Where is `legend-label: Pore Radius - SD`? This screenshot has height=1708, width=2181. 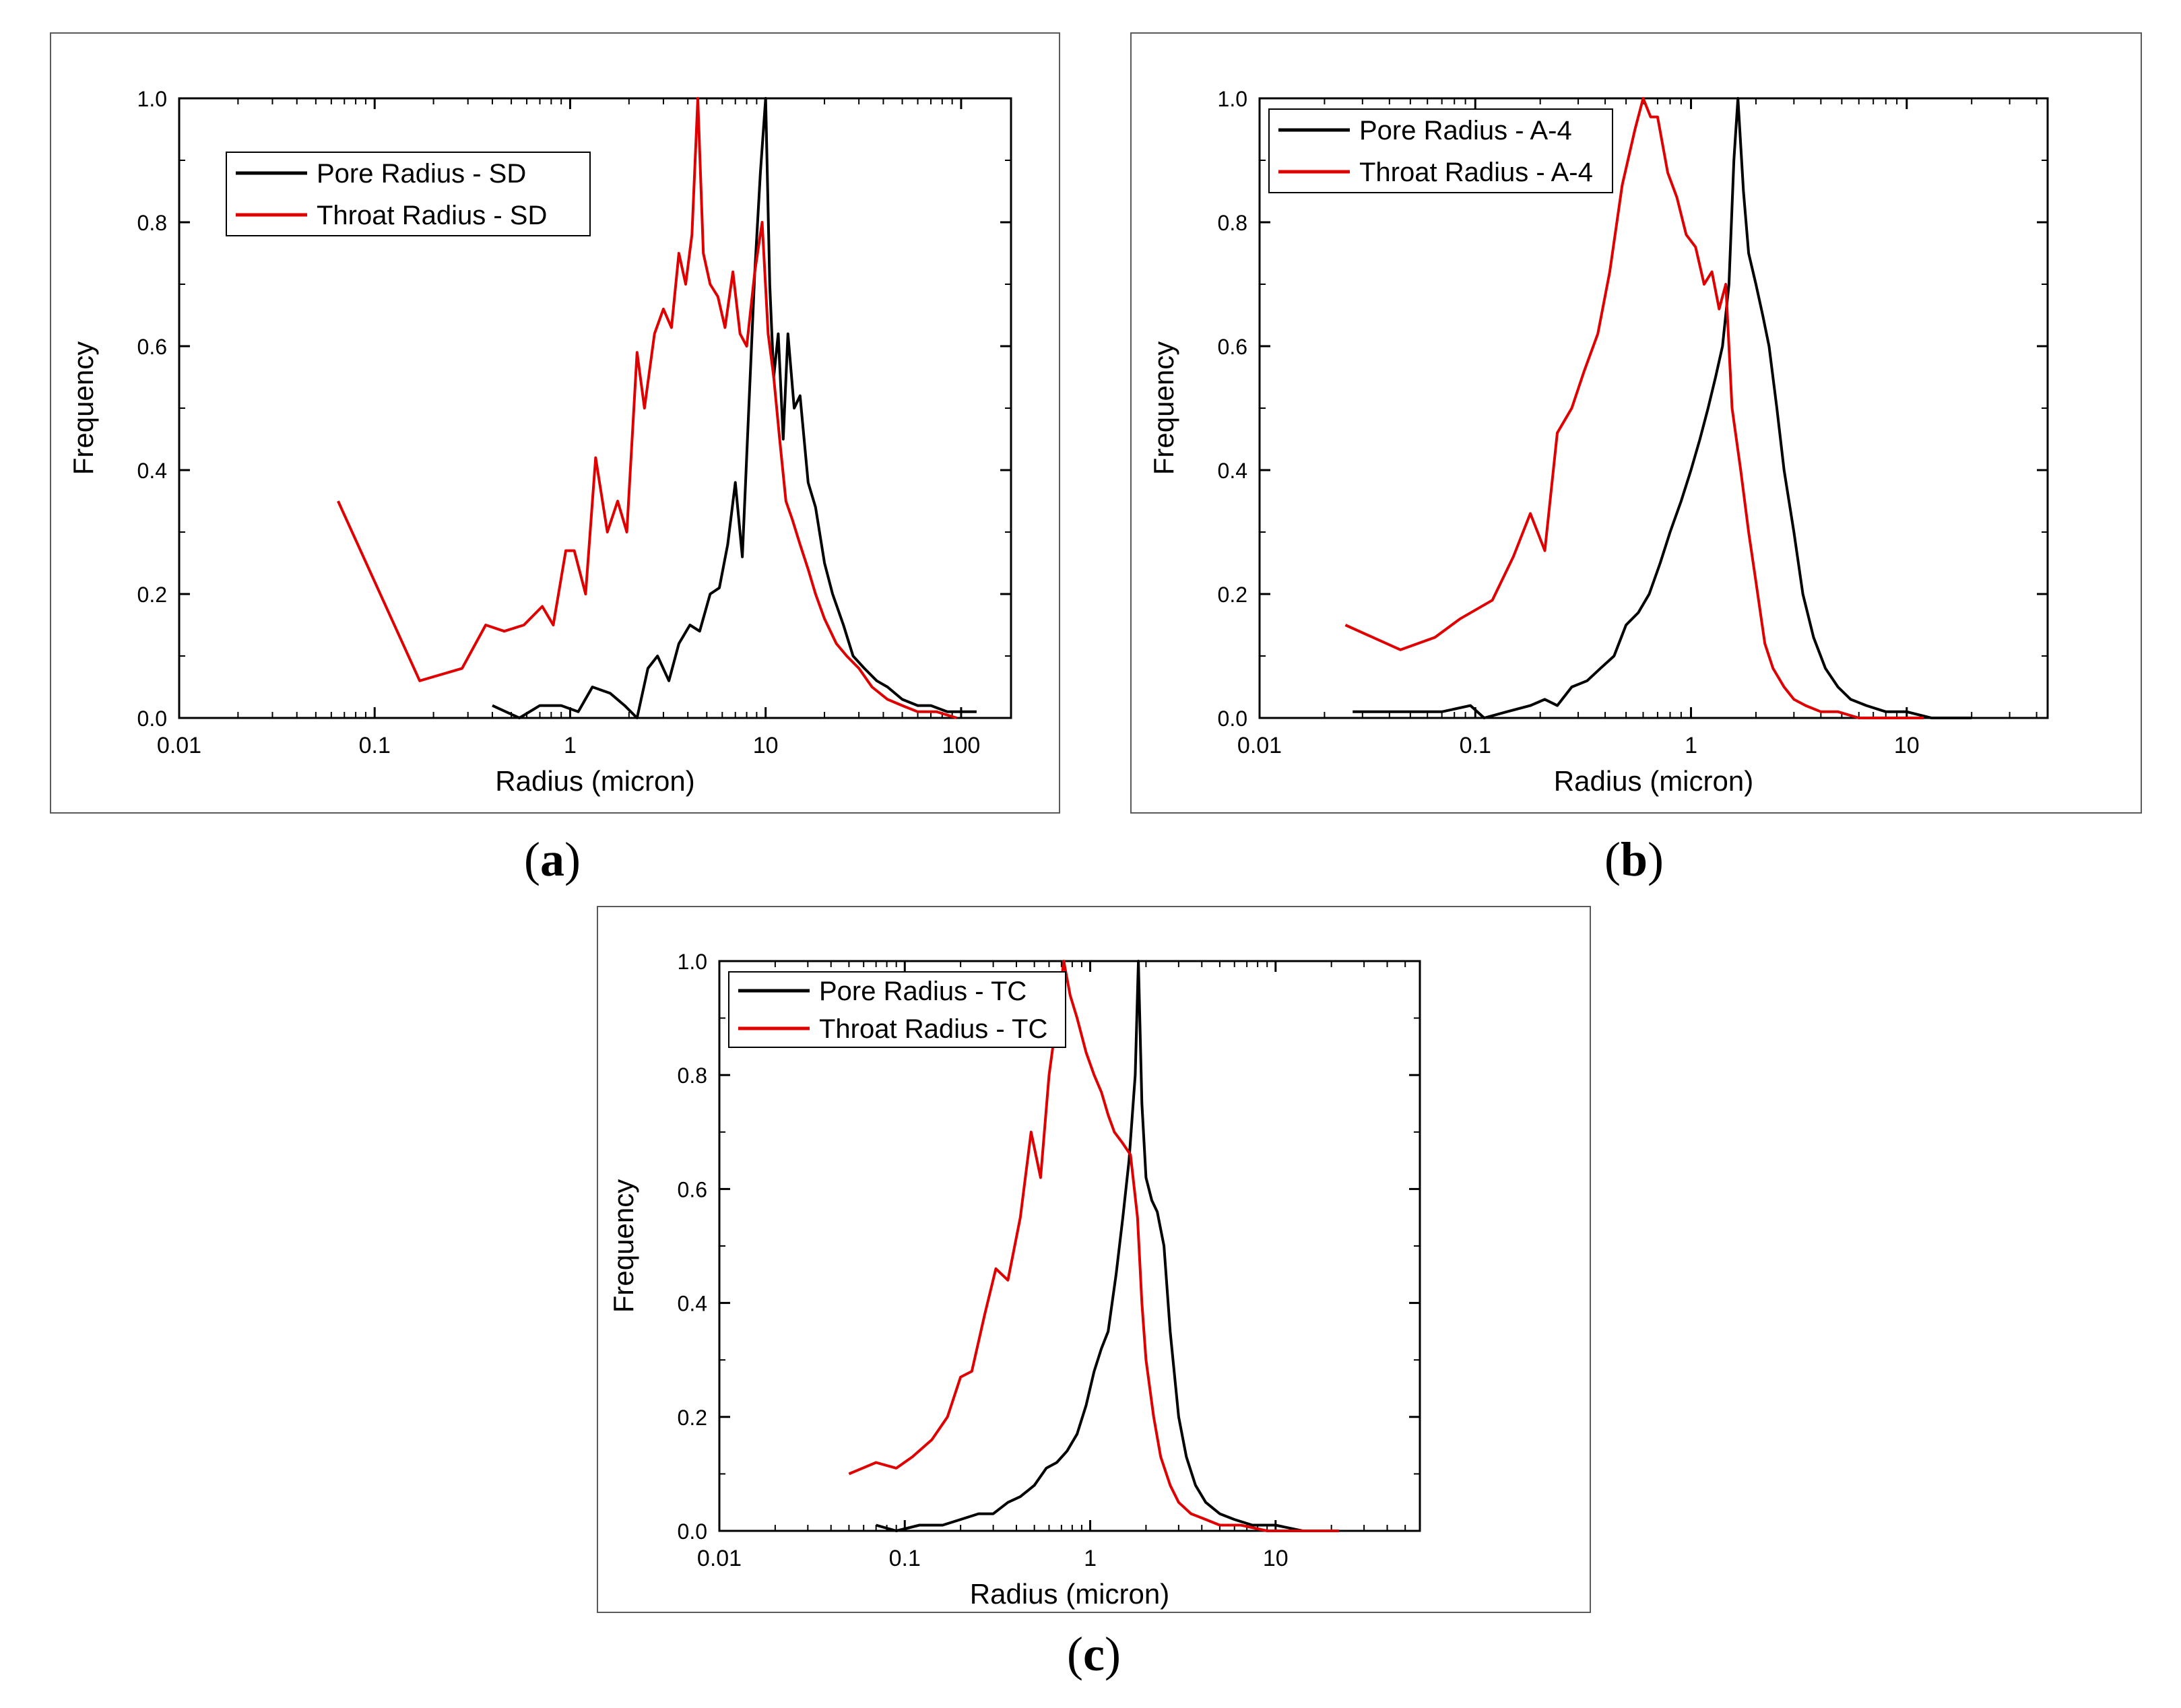
legend-label: Pore Radius - SD is located at coordinates (421, 174).